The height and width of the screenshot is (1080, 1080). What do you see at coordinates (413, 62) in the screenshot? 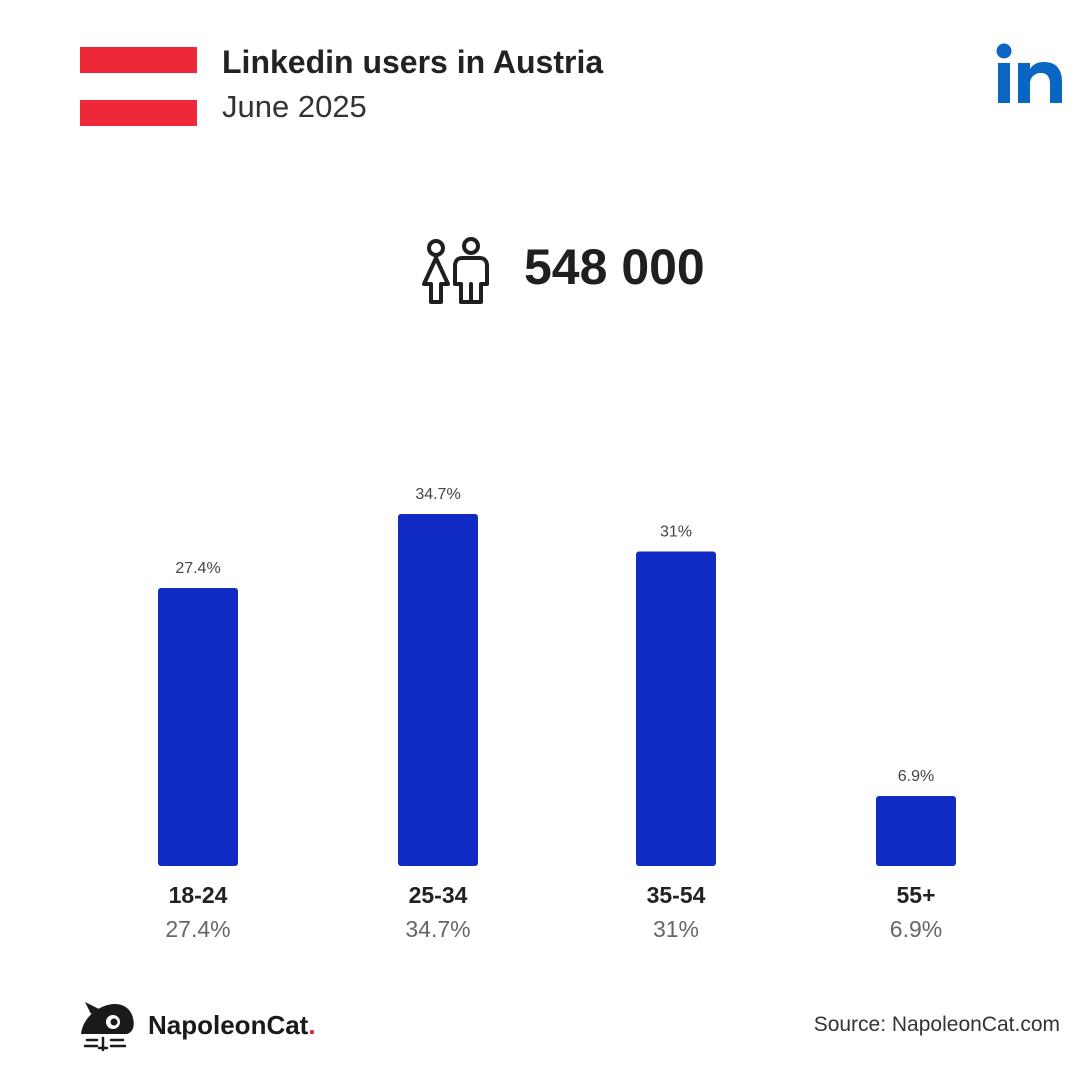
I see `page-title: Linkedin users in Austria` at bounding box center [413, 62].